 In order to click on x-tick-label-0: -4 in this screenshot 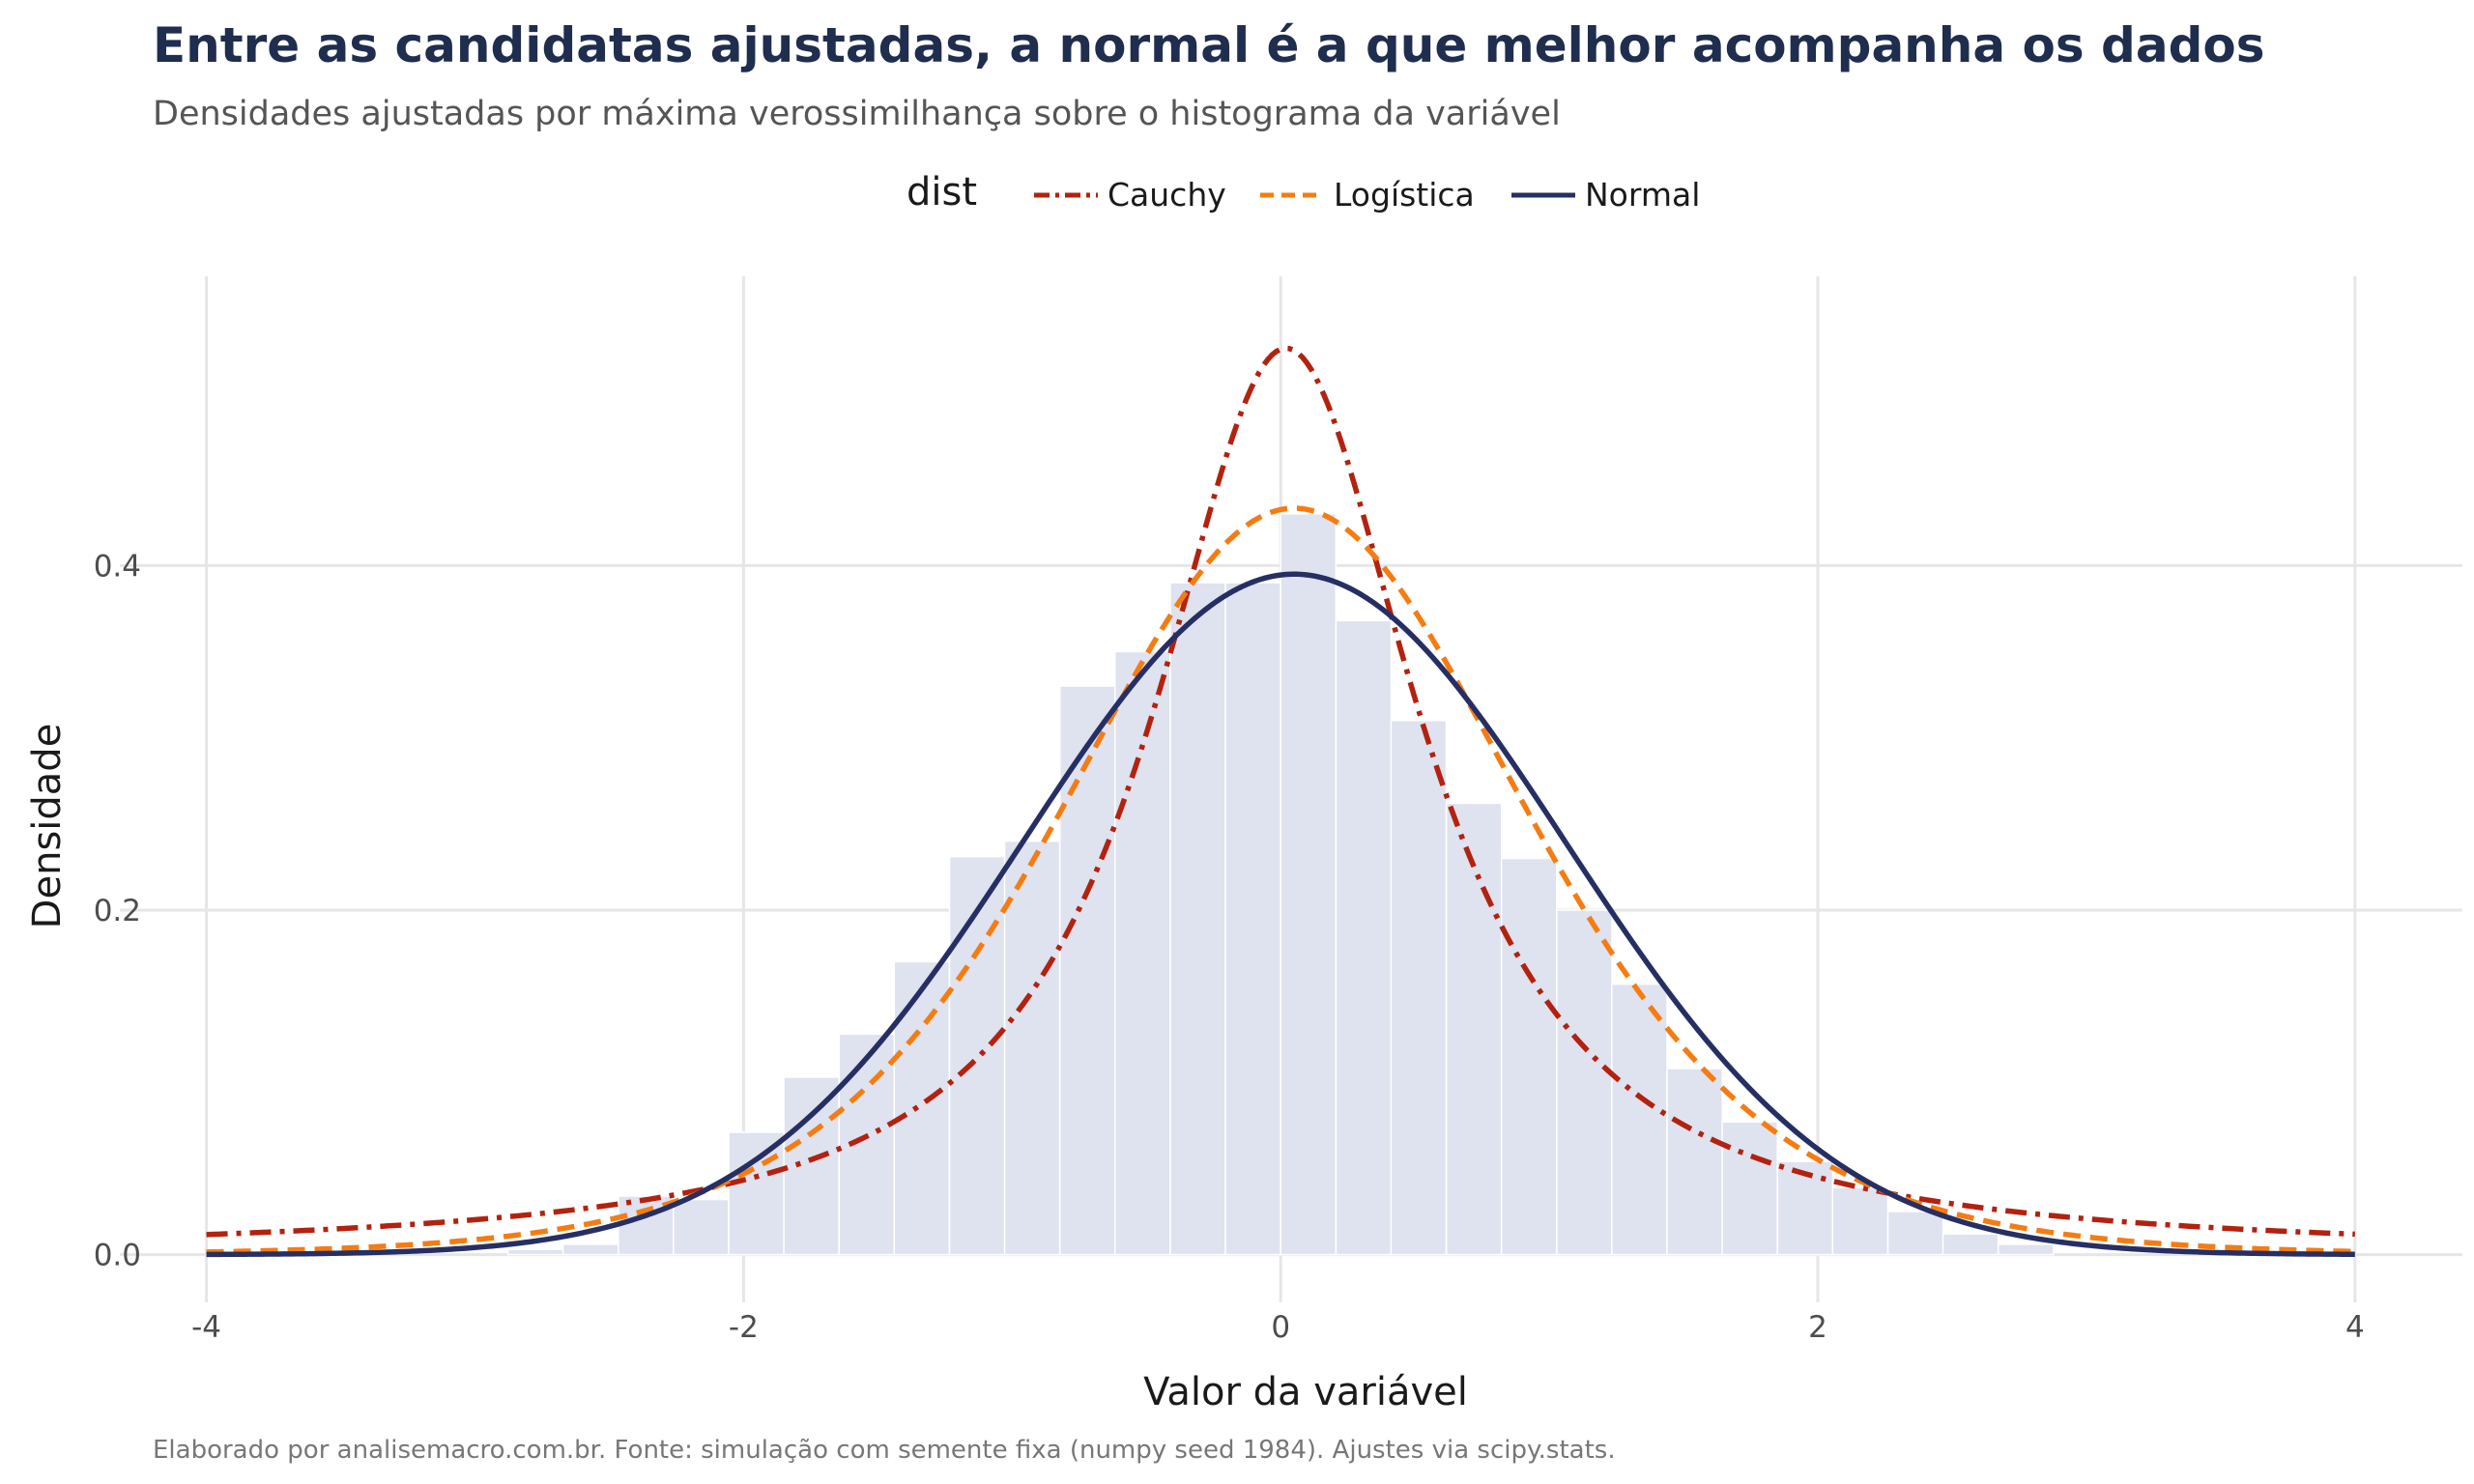, I will do `click(206, 1328)`.